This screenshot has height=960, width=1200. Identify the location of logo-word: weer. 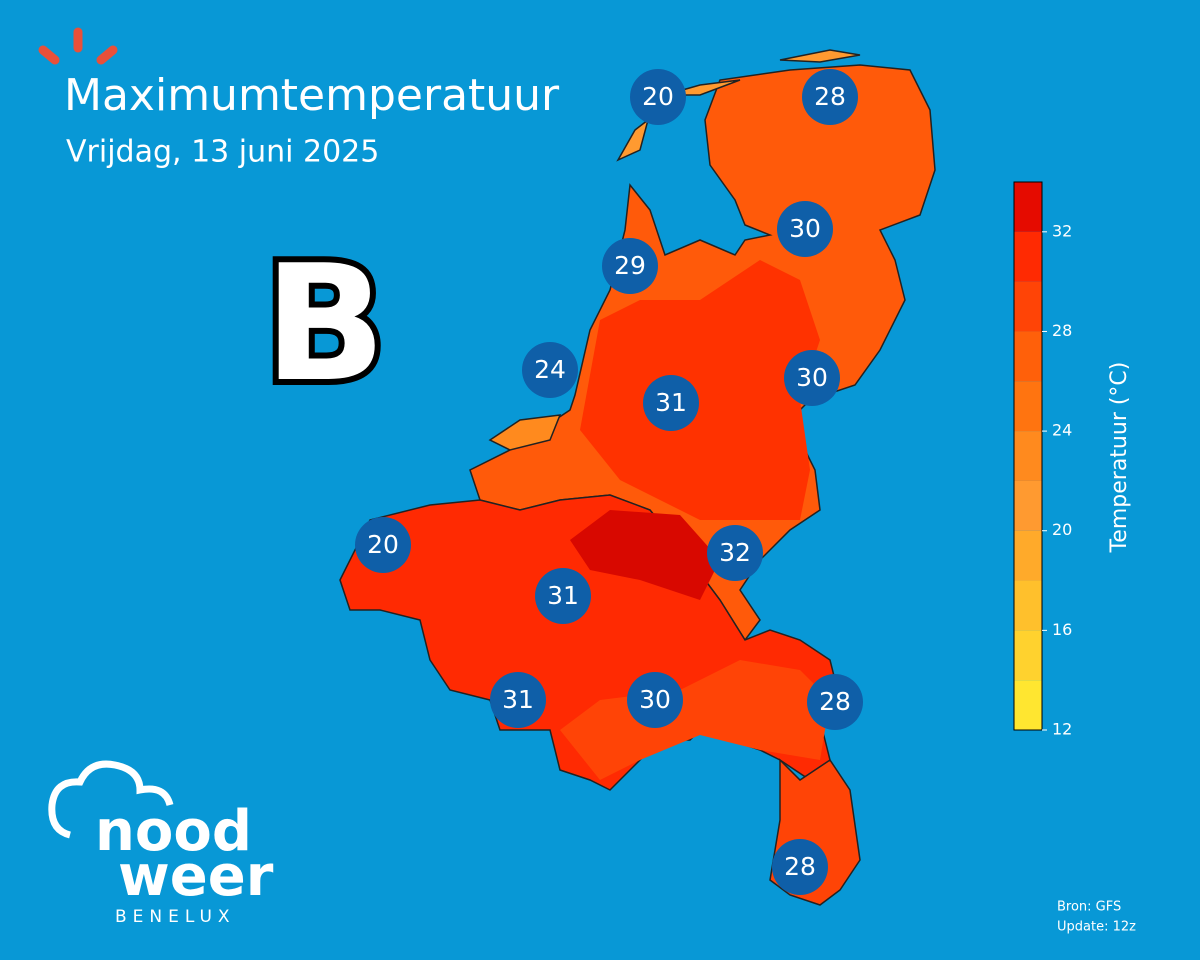
(196, 876).